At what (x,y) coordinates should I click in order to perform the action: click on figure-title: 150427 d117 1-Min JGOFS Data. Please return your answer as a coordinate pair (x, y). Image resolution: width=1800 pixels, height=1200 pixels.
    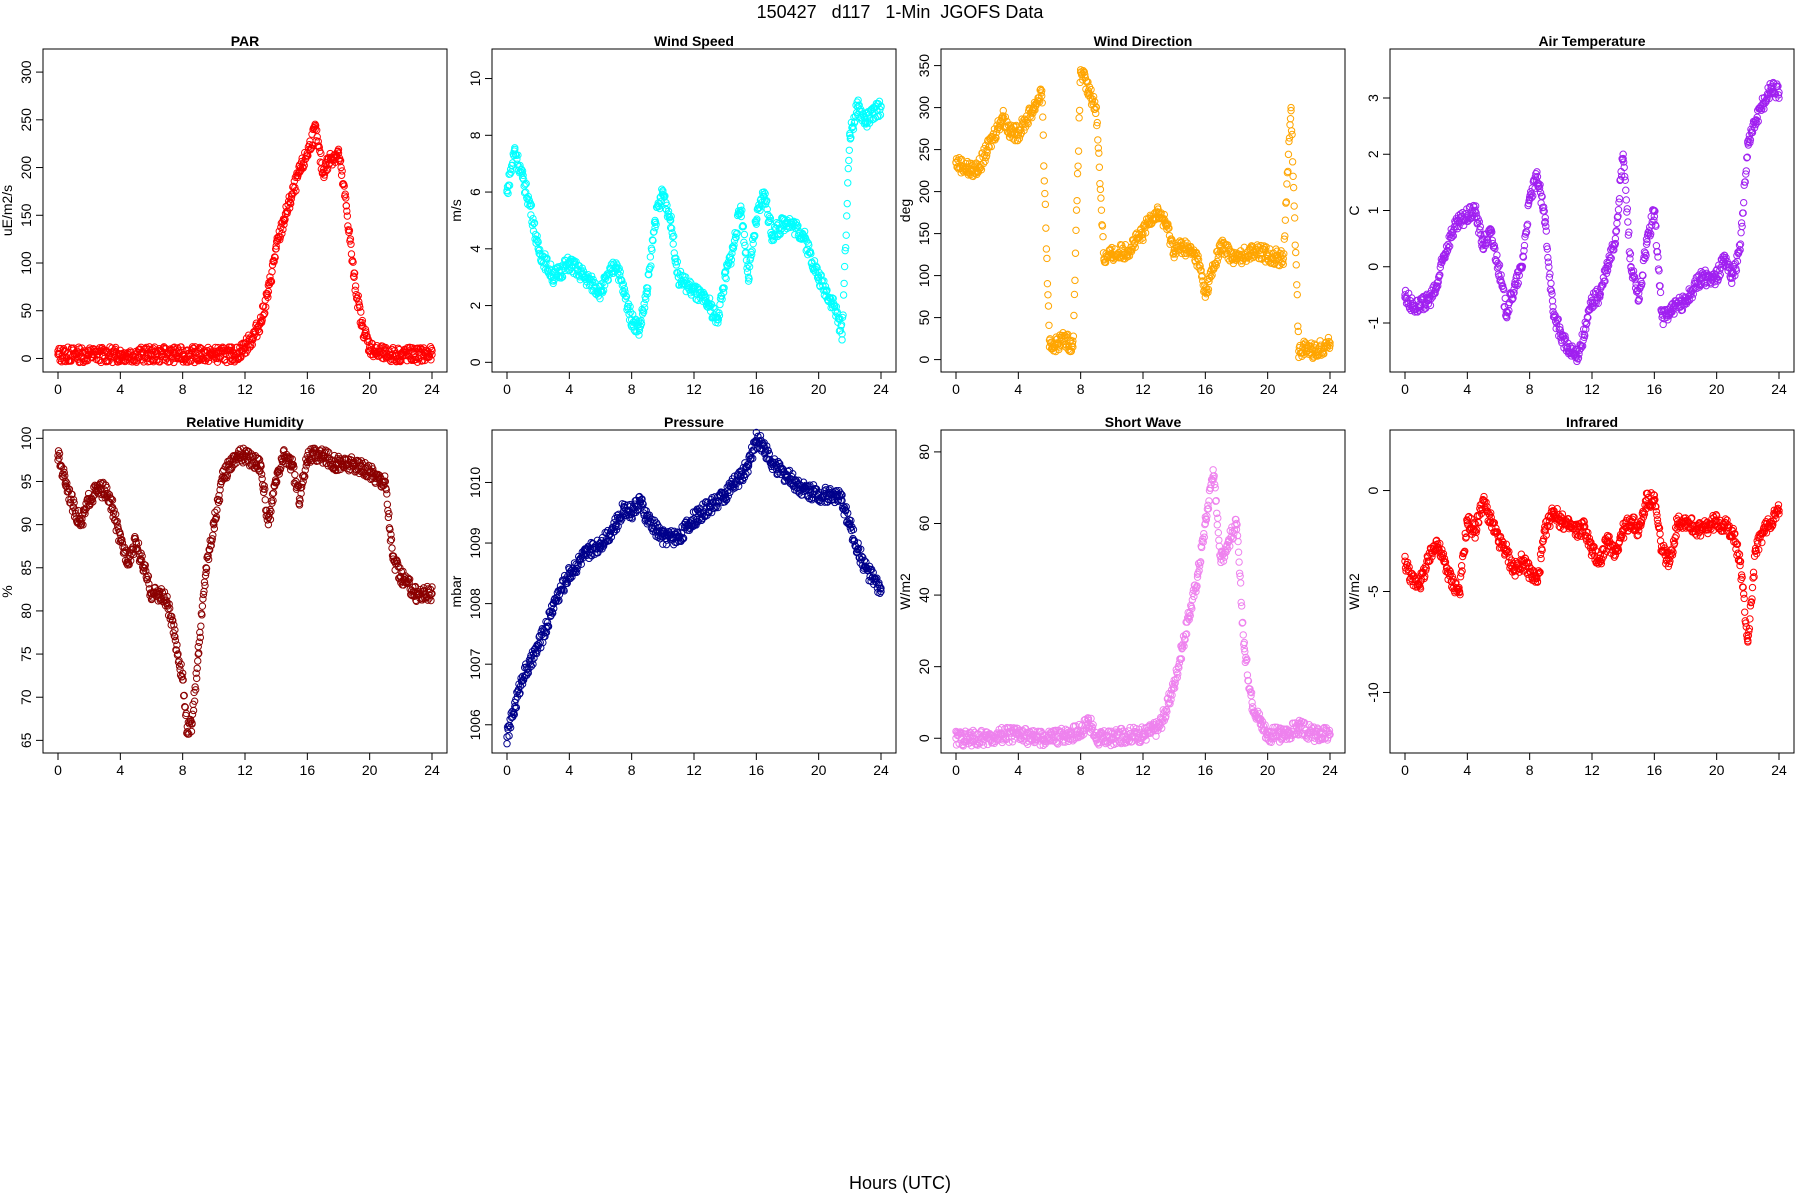
    Looking at the image, I should click on (900, 12).